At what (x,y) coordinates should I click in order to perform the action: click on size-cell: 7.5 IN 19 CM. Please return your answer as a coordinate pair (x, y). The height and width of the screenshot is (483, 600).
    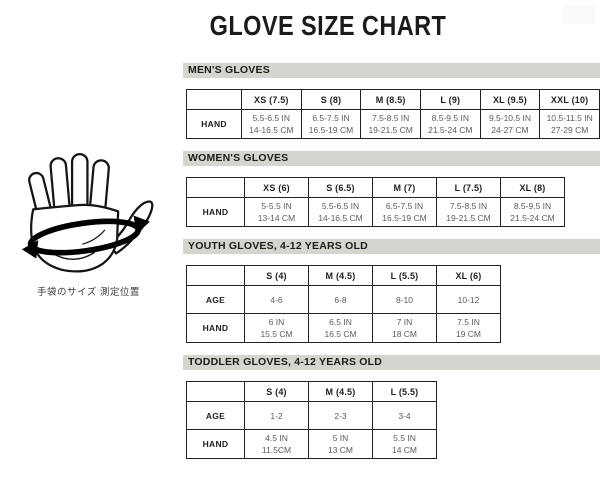
    Looking at the image, I should click on (468, 328).